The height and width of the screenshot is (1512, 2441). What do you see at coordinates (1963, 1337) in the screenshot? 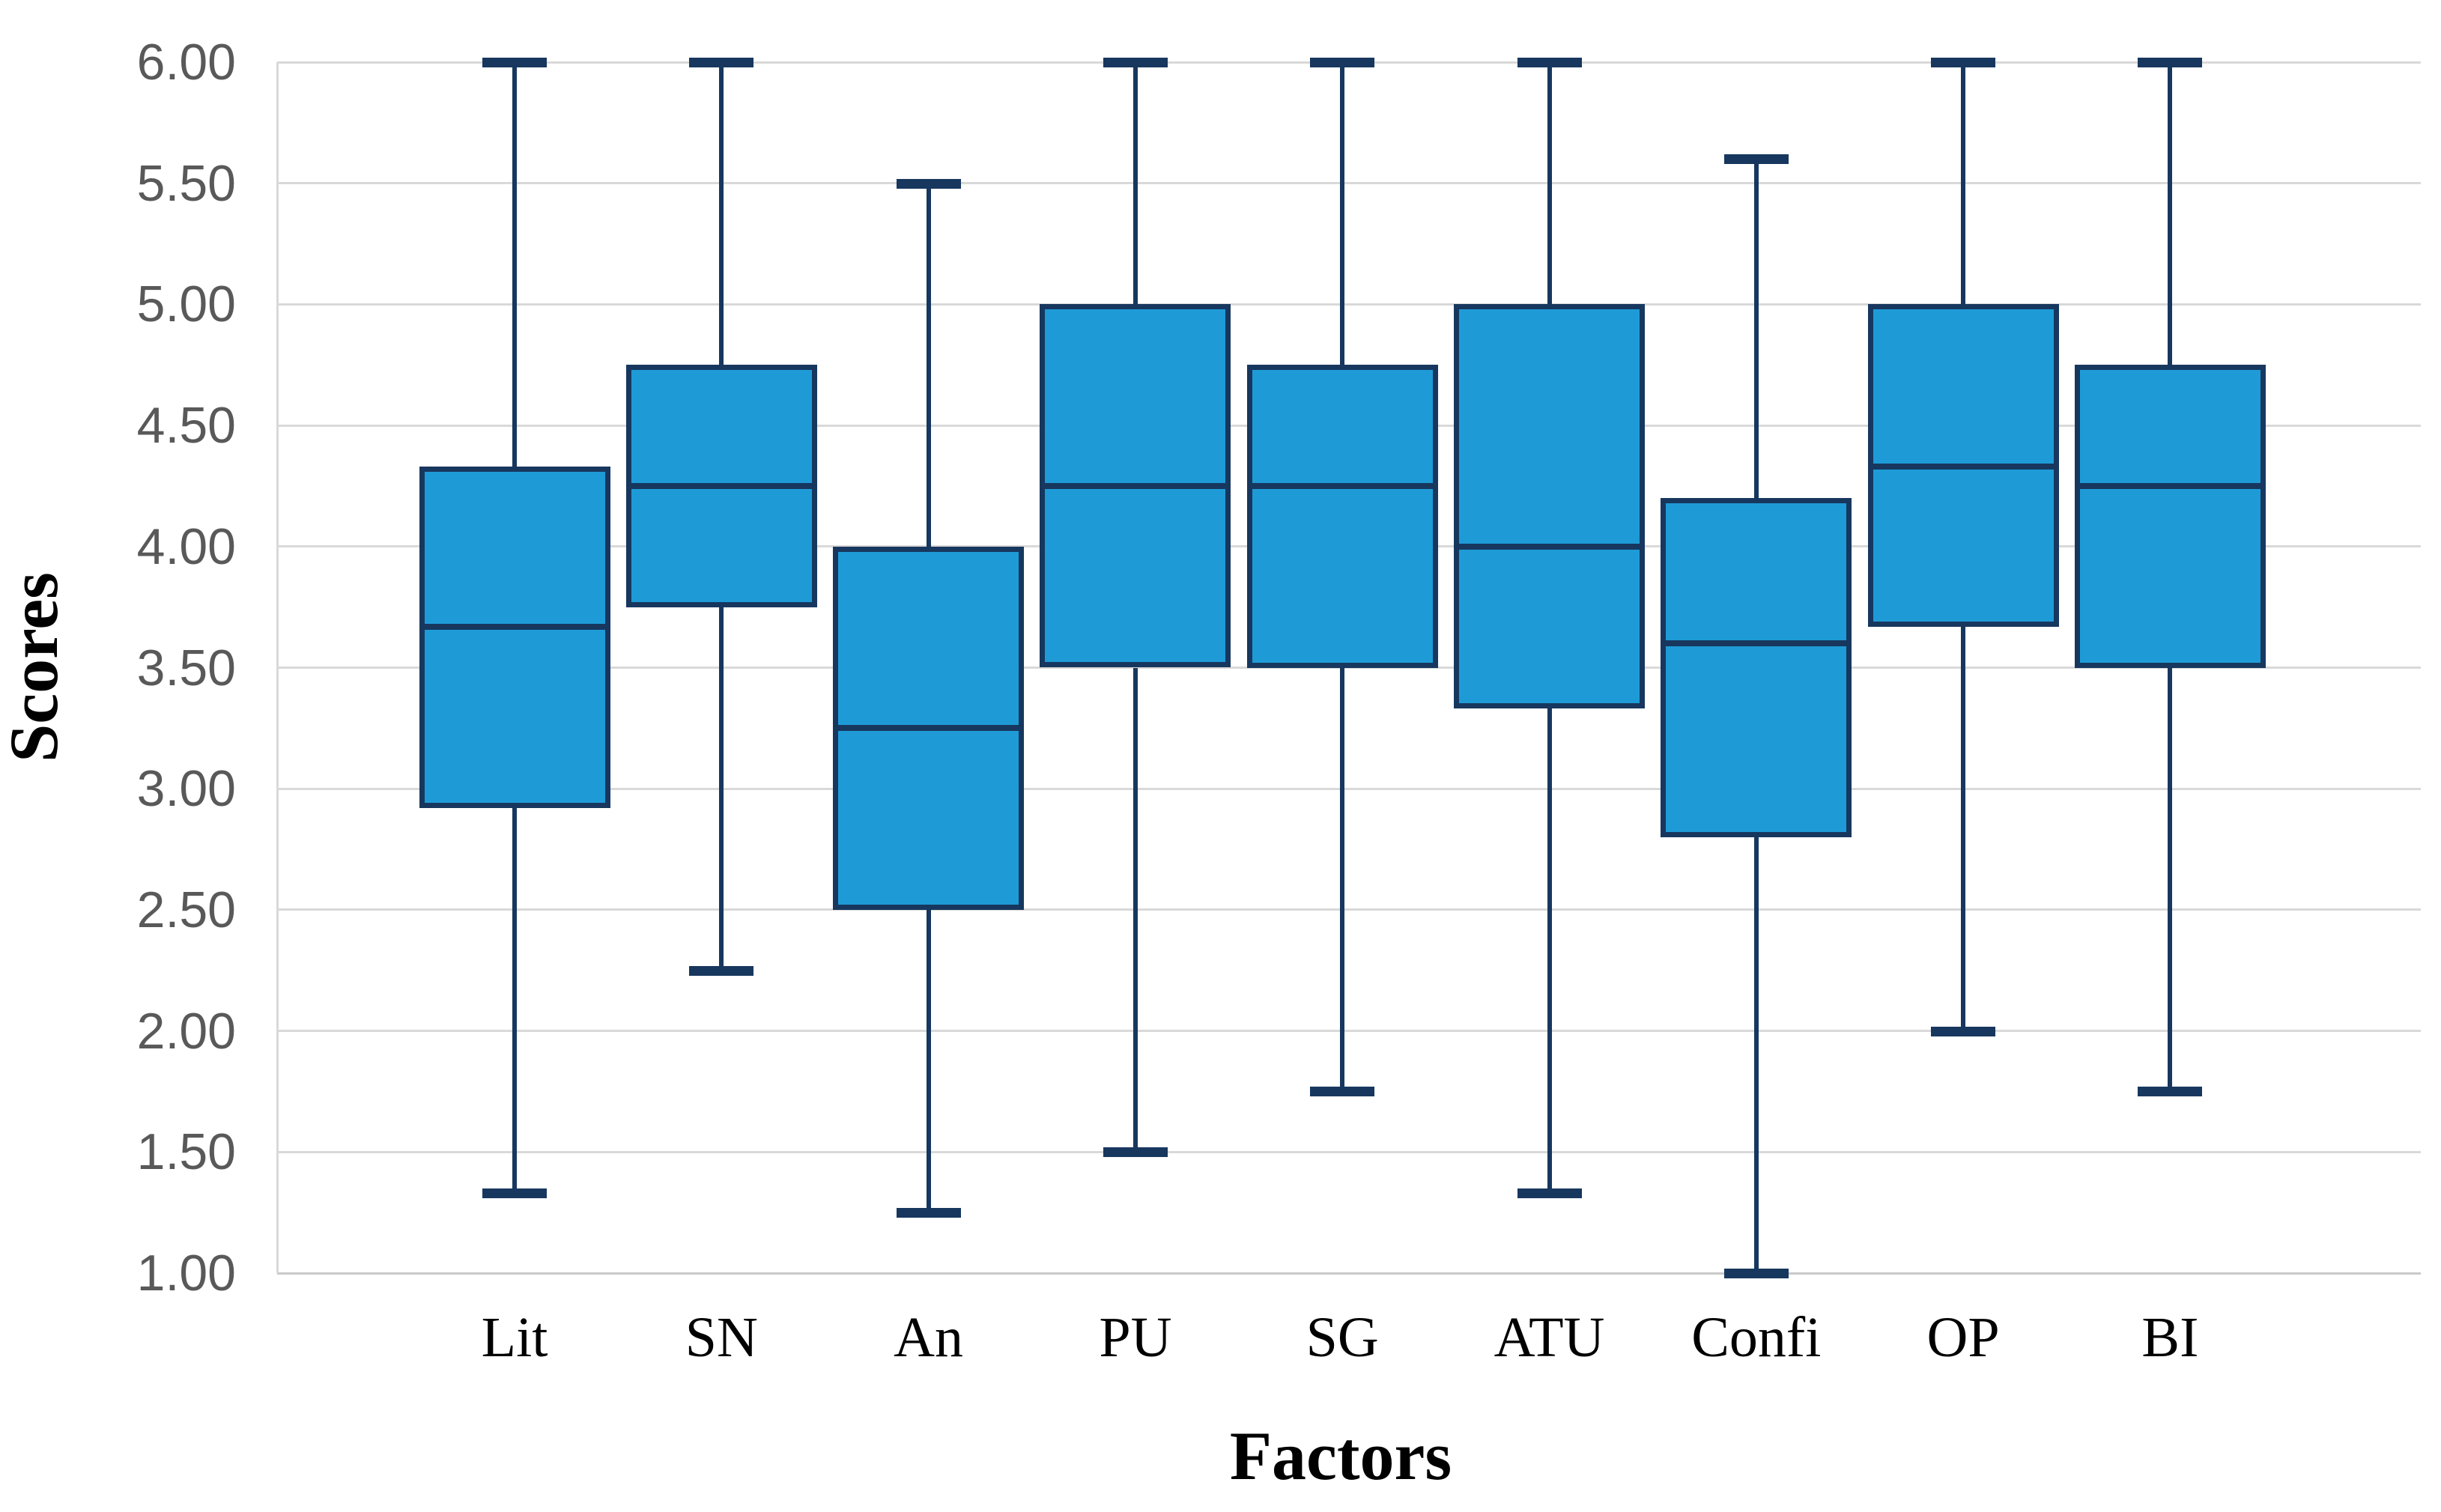
I see `x-tick-label-op: OP` at bounding box center [1963, 1337].